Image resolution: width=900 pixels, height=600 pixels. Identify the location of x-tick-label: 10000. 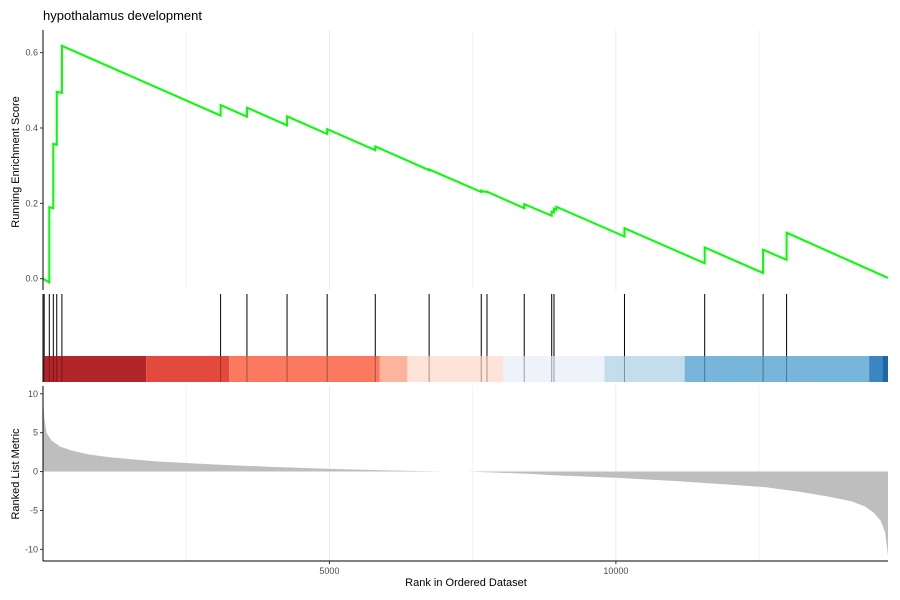
(615, 571).